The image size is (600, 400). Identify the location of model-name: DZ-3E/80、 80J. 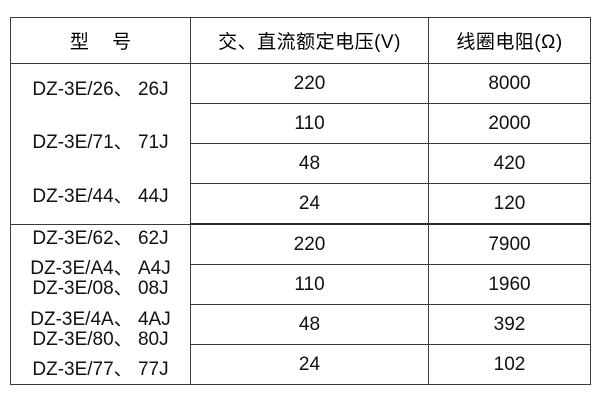
(100, 340).